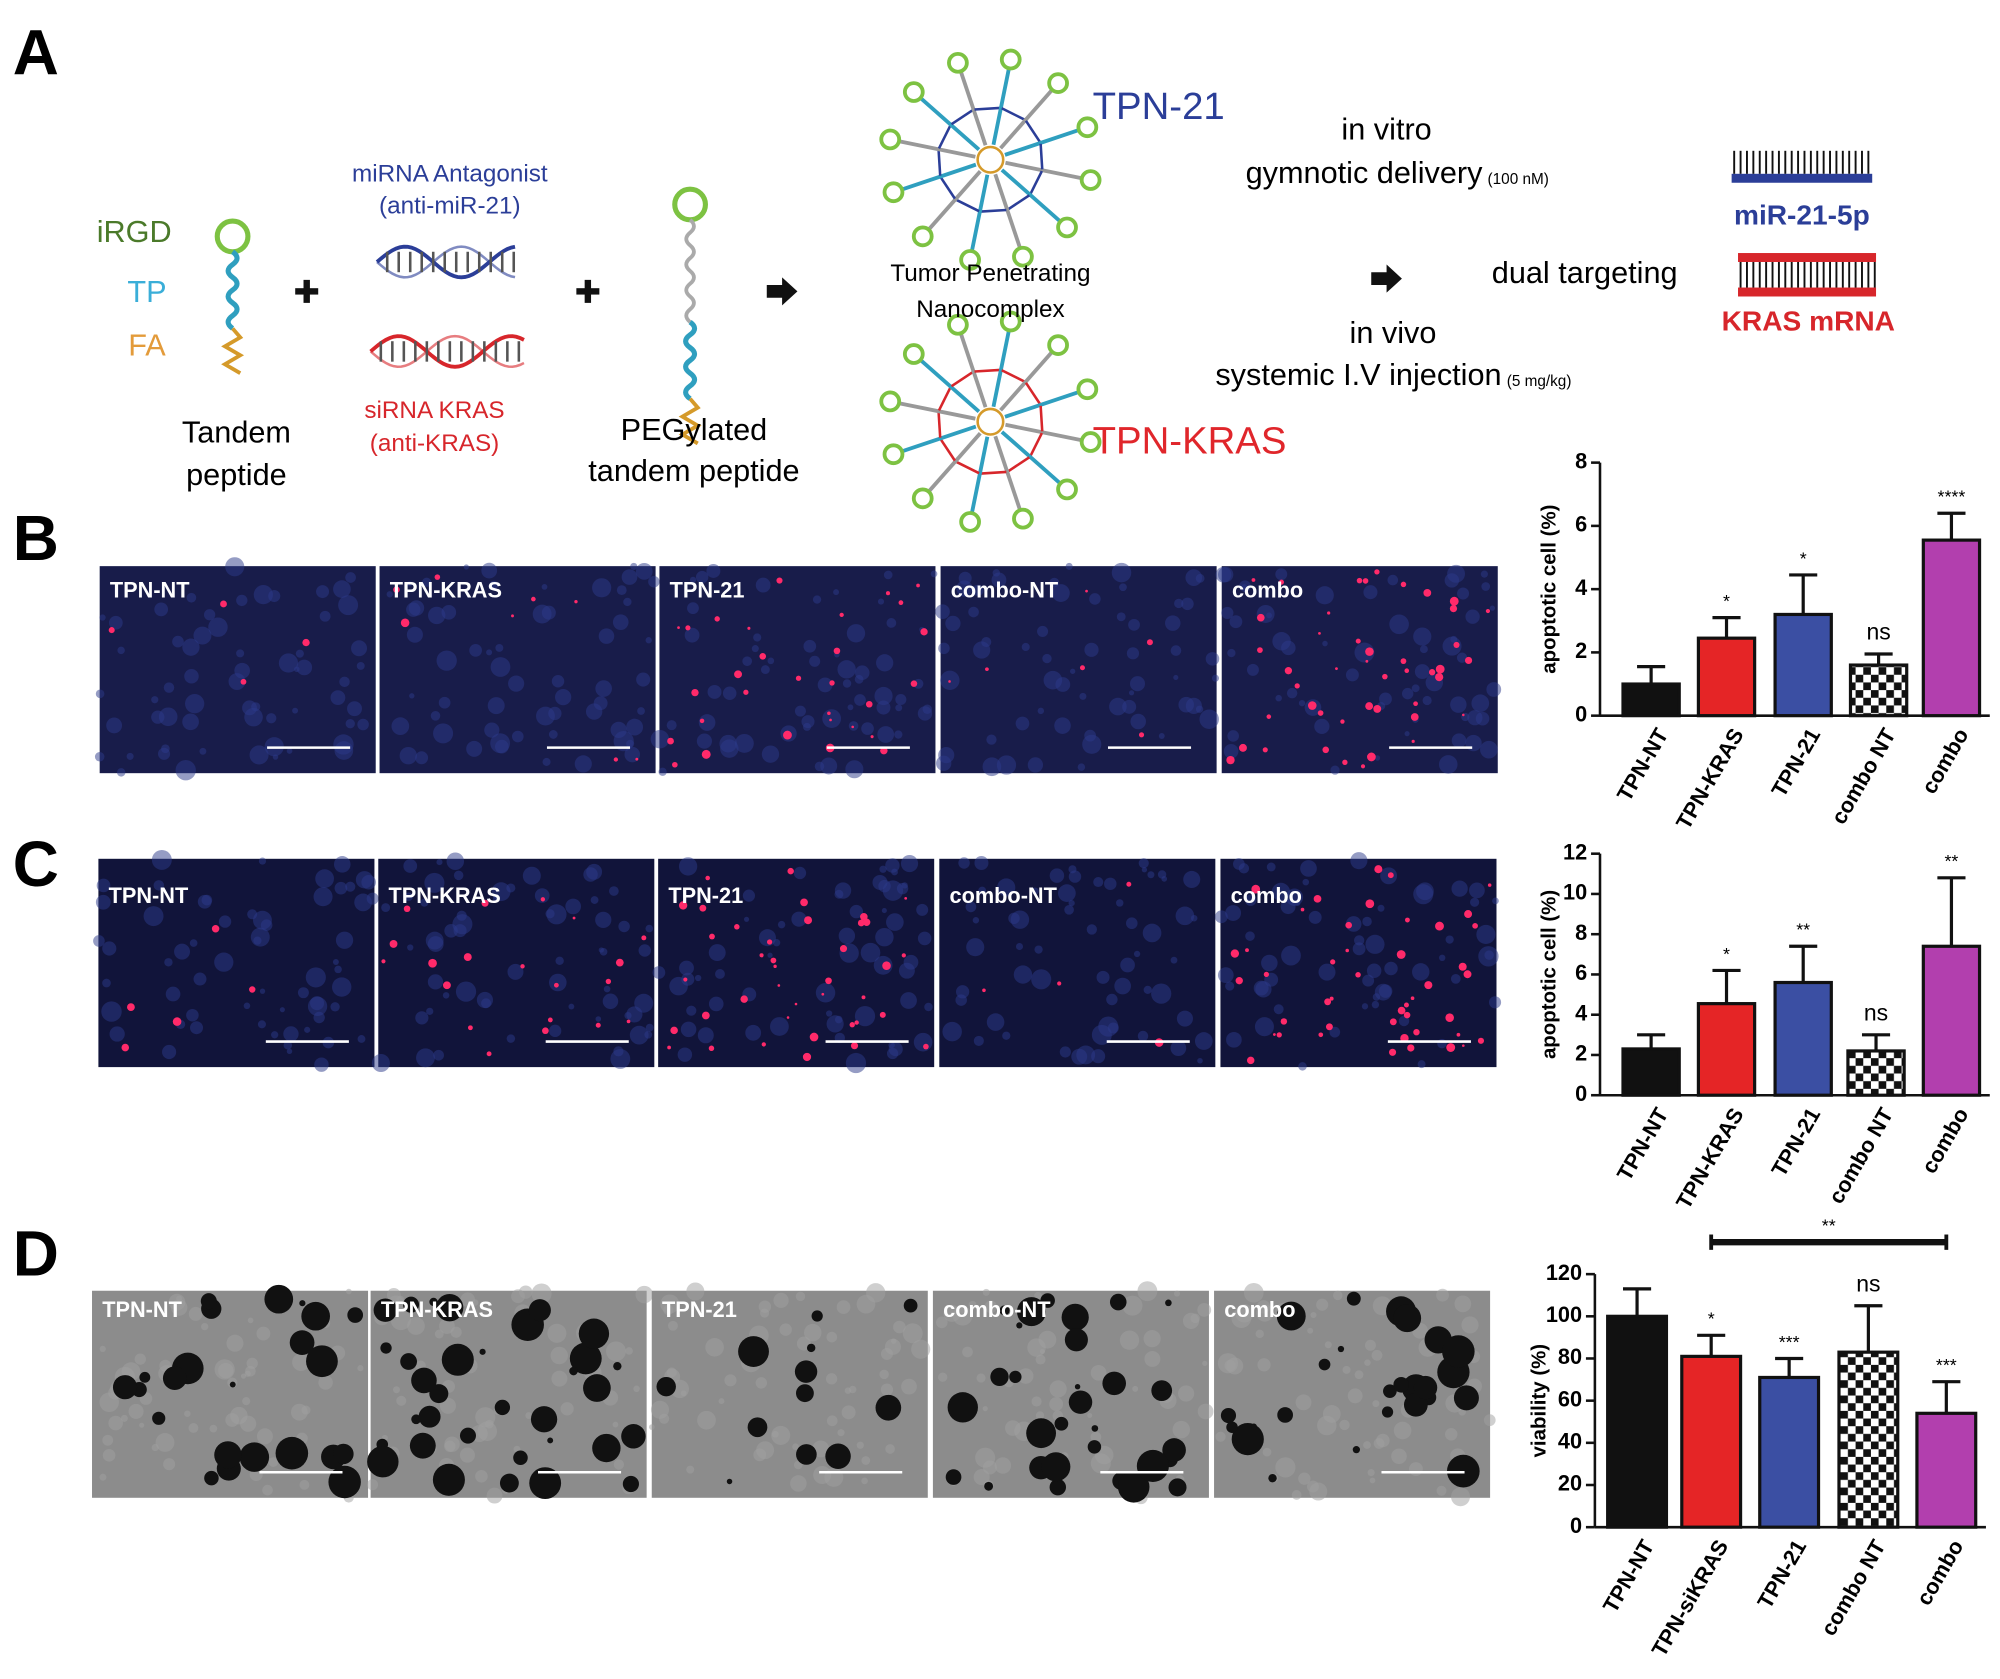  I want to click on micrograph-label: combo, so click(1267, 589).